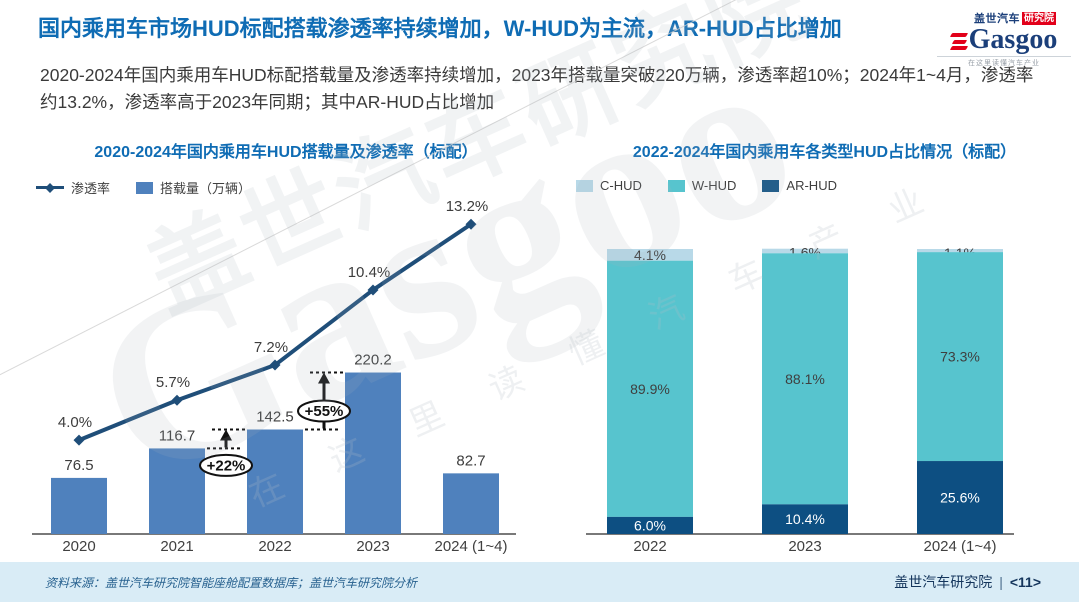  What do you see at coordinates (369, 272) in the screenshot?
I see `line-point-label: 10.4%` at bounding box center [369, 272].